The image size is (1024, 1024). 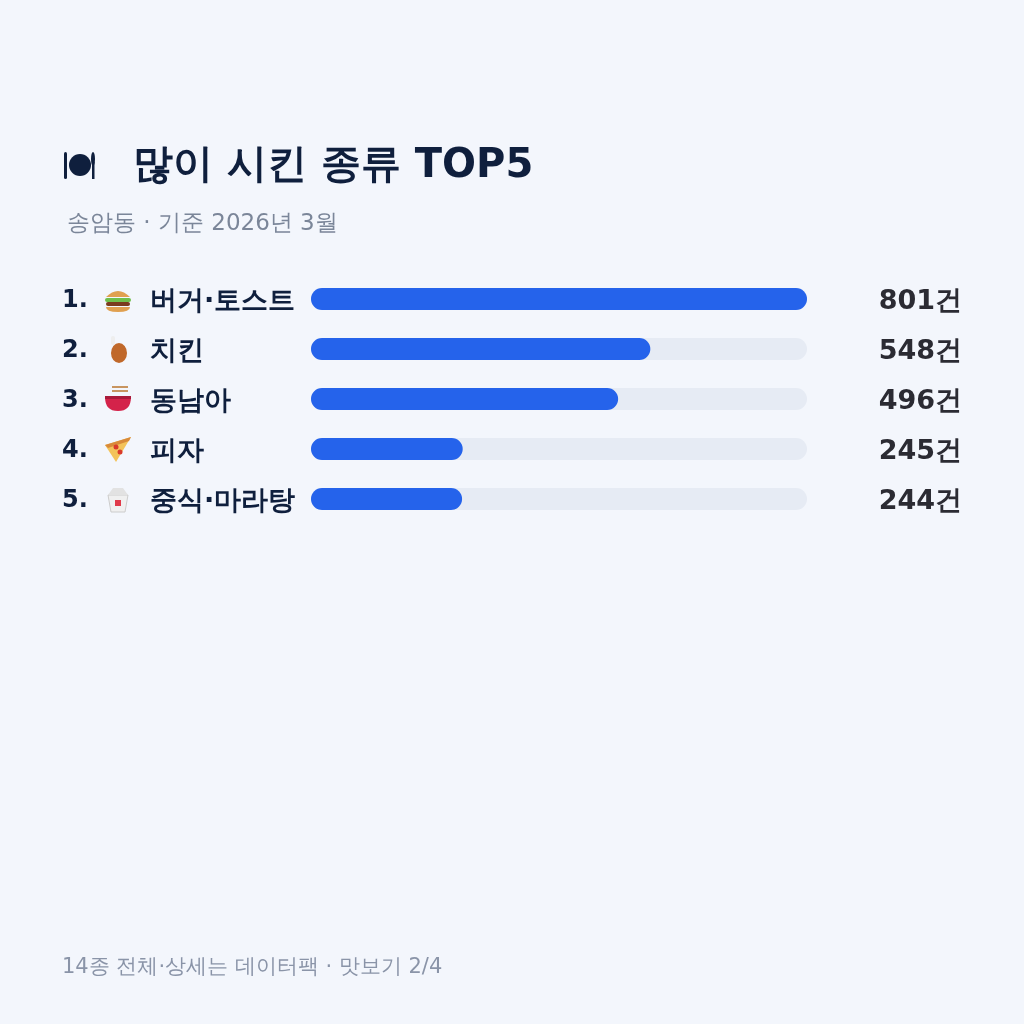 What do you see at coordinates (202, 221) in the screenshot?
I see `chart-subtitle: 송암동 · 기준 2026년 3월` at bounding box center [202, 221].